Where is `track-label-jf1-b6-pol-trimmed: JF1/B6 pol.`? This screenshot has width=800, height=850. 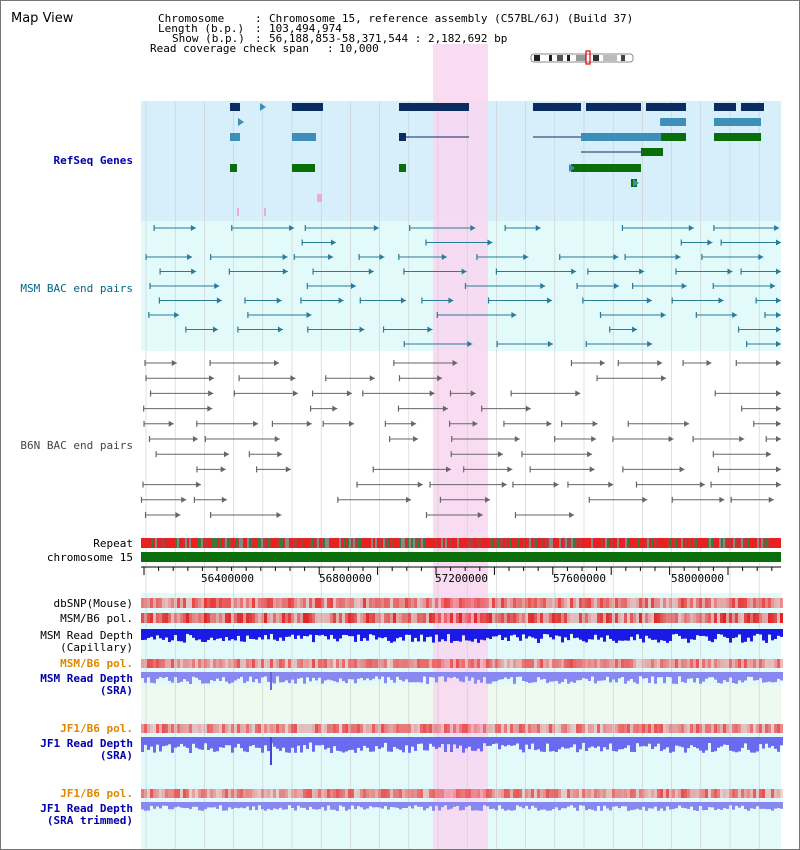 track-label-jf1-b6-pol-trimmed: JF1/B6 pol. is located at coordinates (96, 793).